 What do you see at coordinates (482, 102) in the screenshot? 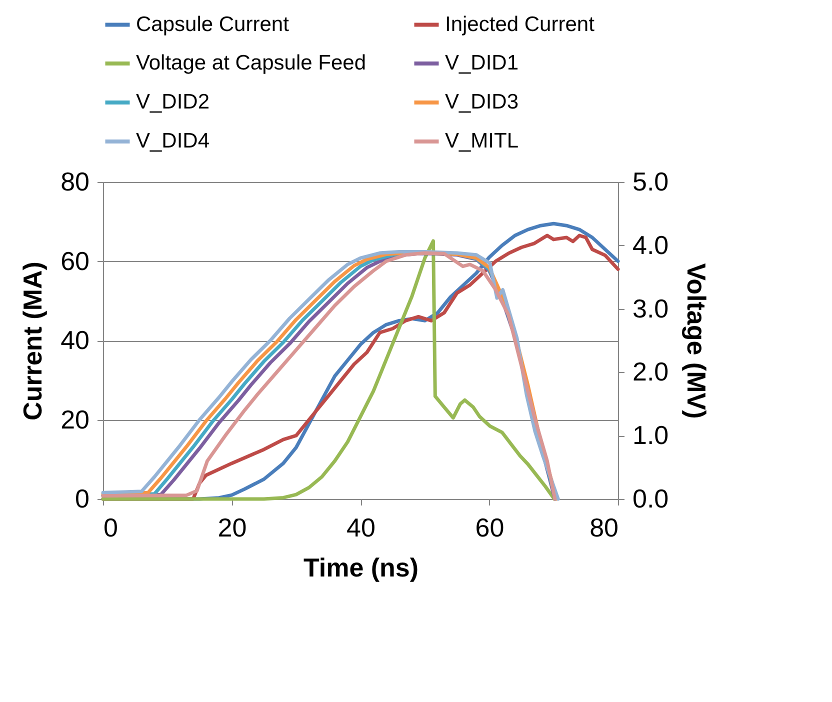
I see `legend-label: V_DID3` at bounding box center [482, 102].